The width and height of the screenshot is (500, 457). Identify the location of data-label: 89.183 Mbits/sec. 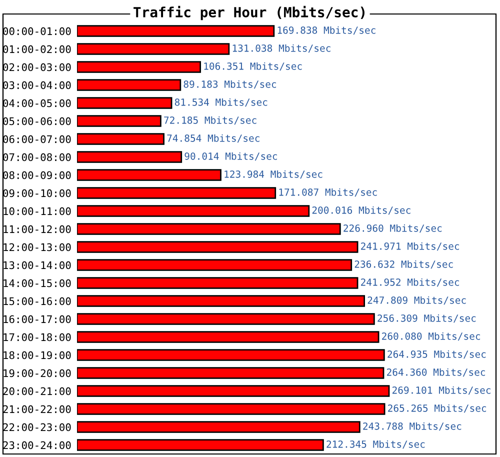
(230, 84).